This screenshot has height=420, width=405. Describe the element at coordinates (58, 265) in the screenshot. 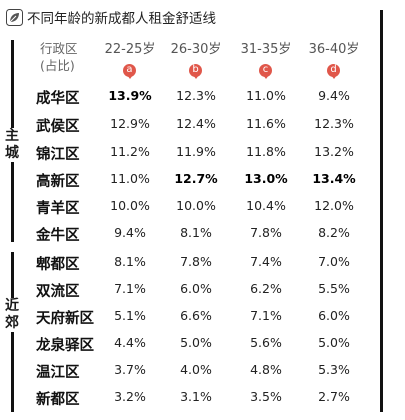

I see `district-name: 郫都区` at that location.